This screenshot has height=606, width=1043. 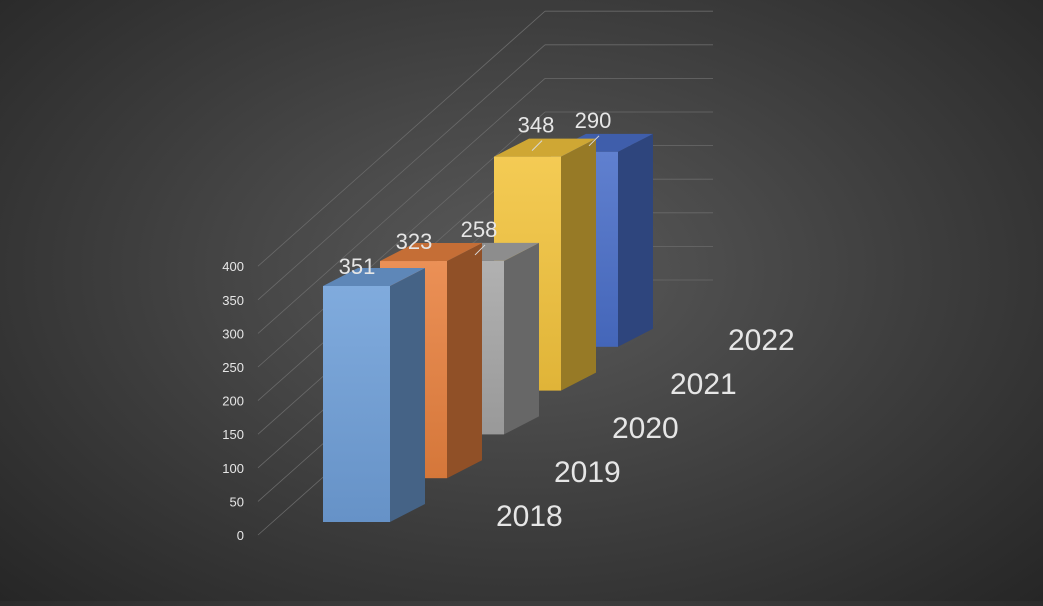 What do you see at coordinates (240, 535) in the screenshot?
I see `y-tick-label: 0` at bounding box center [240, 535].